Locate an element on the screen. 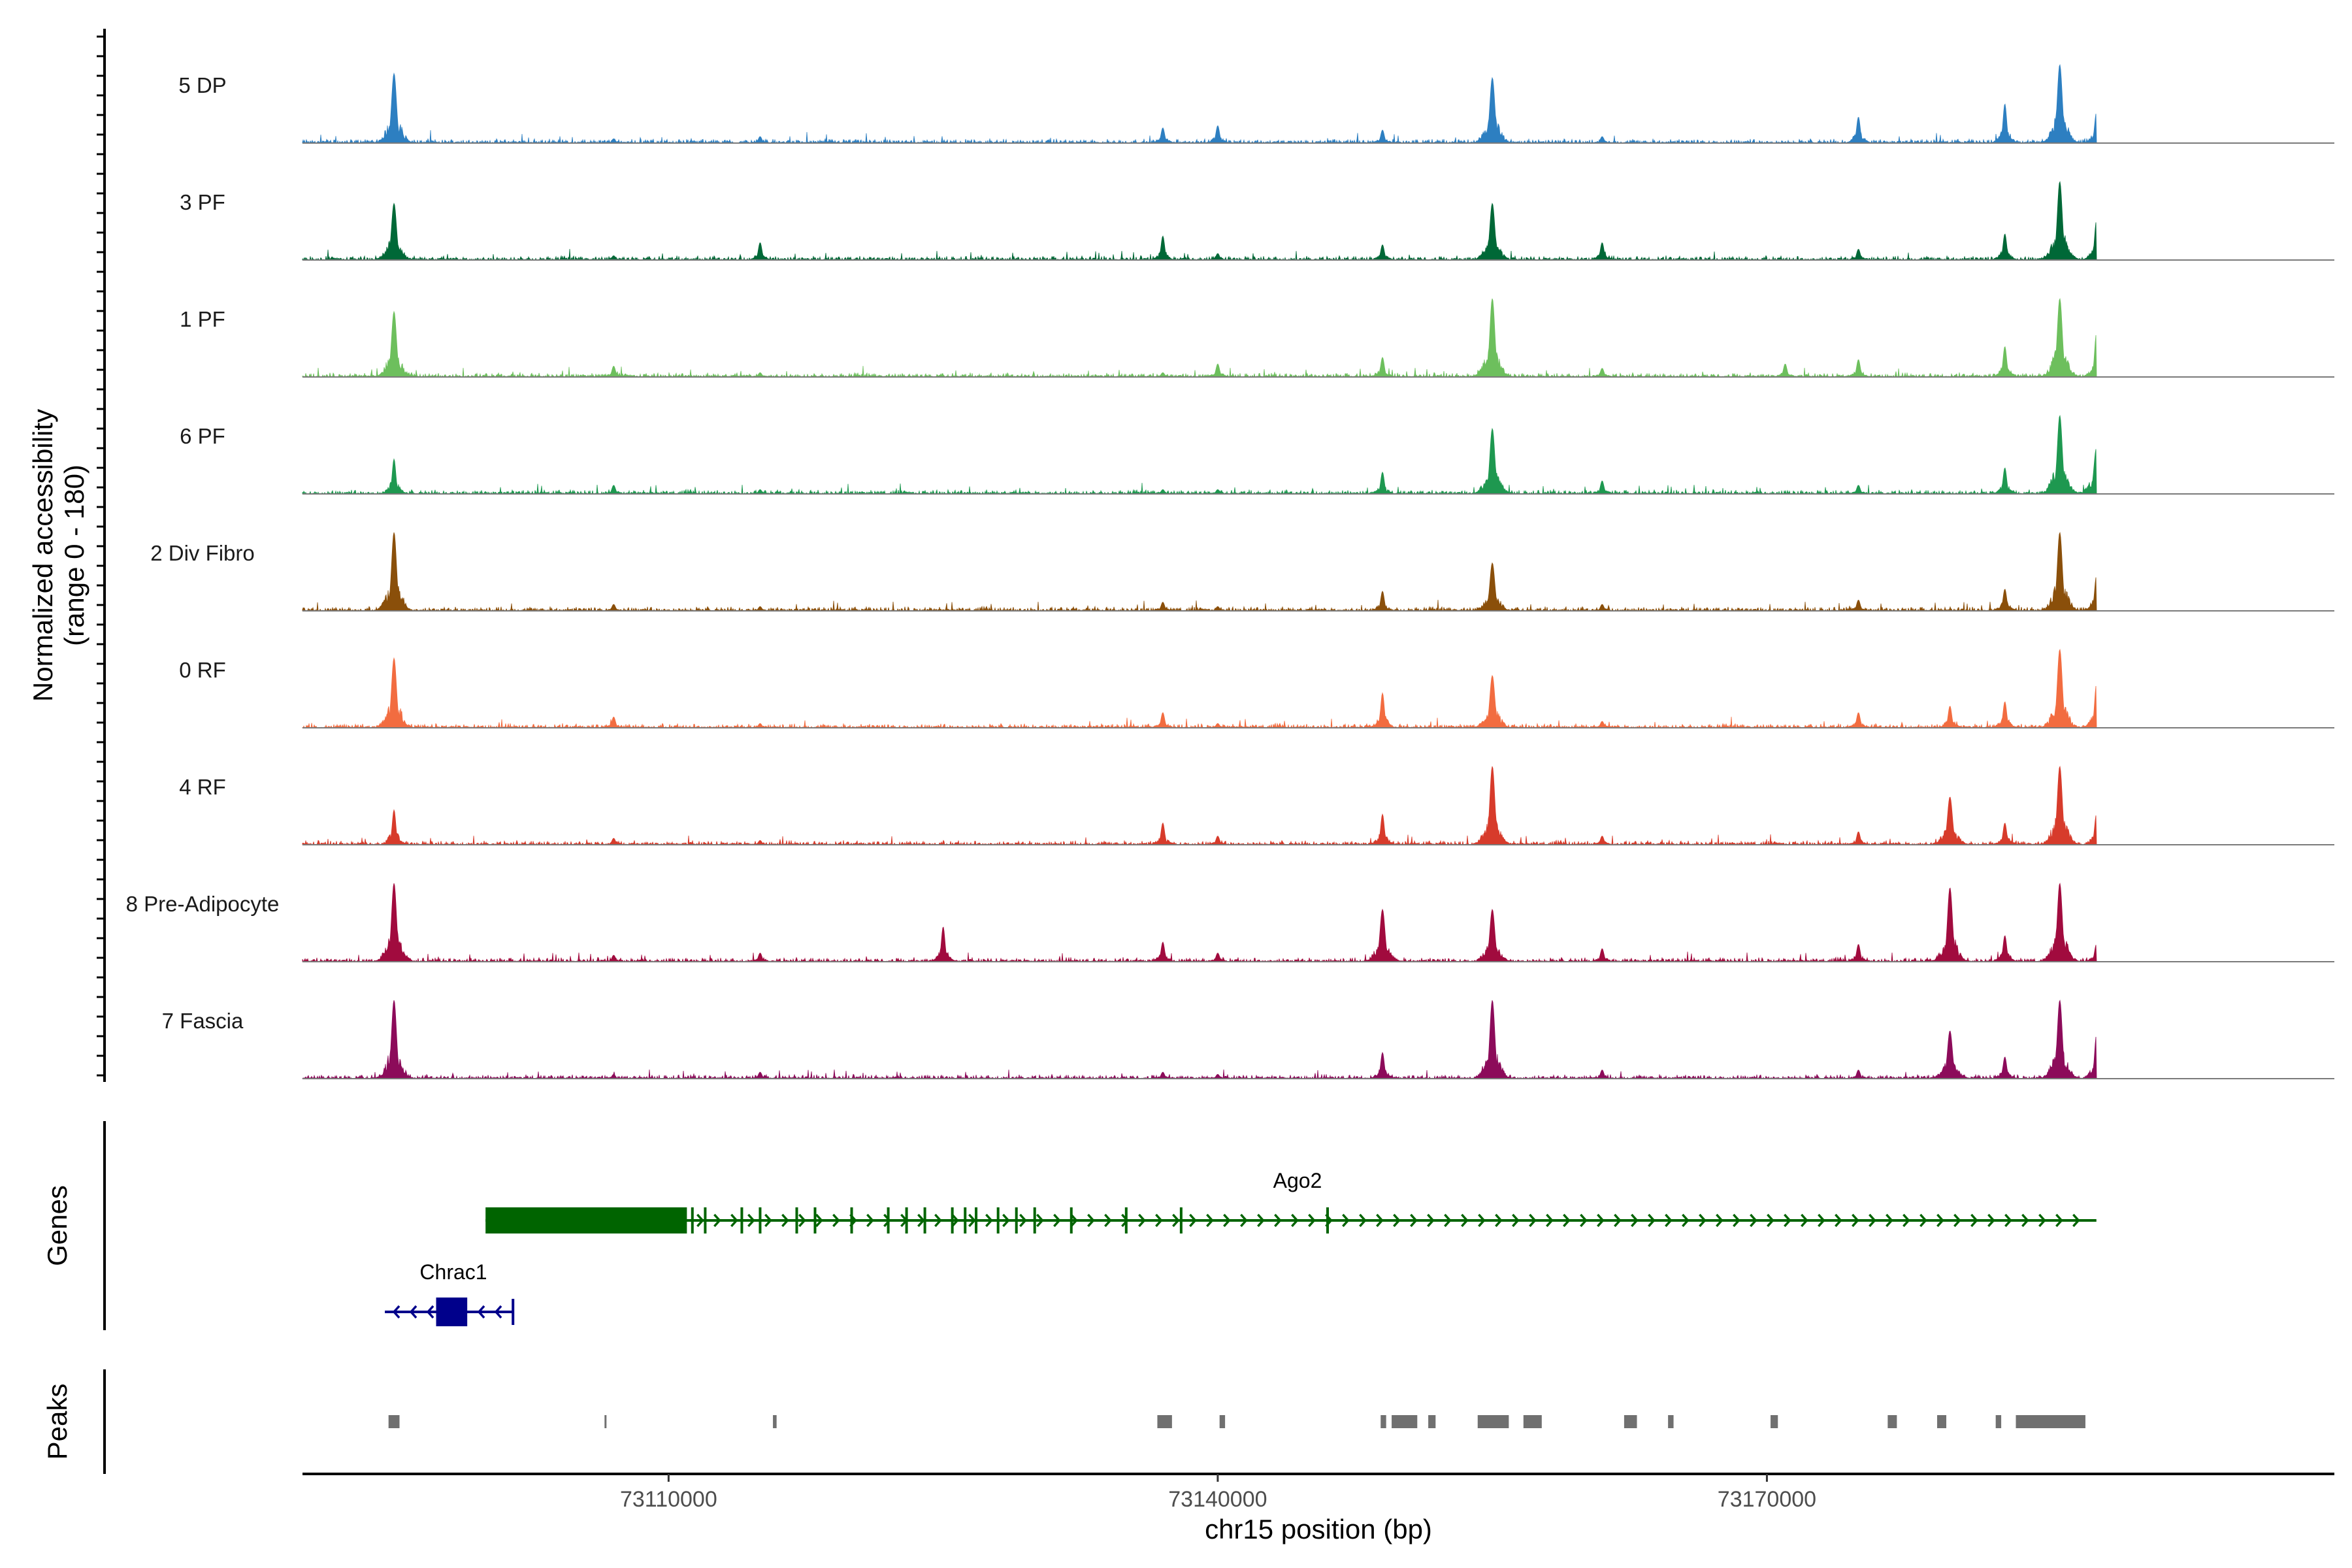 This screenshot has width=2352, height=1568. x-axis-ticks: 73110000 73140000 73170000 is located at coordinates (1218, 1493).